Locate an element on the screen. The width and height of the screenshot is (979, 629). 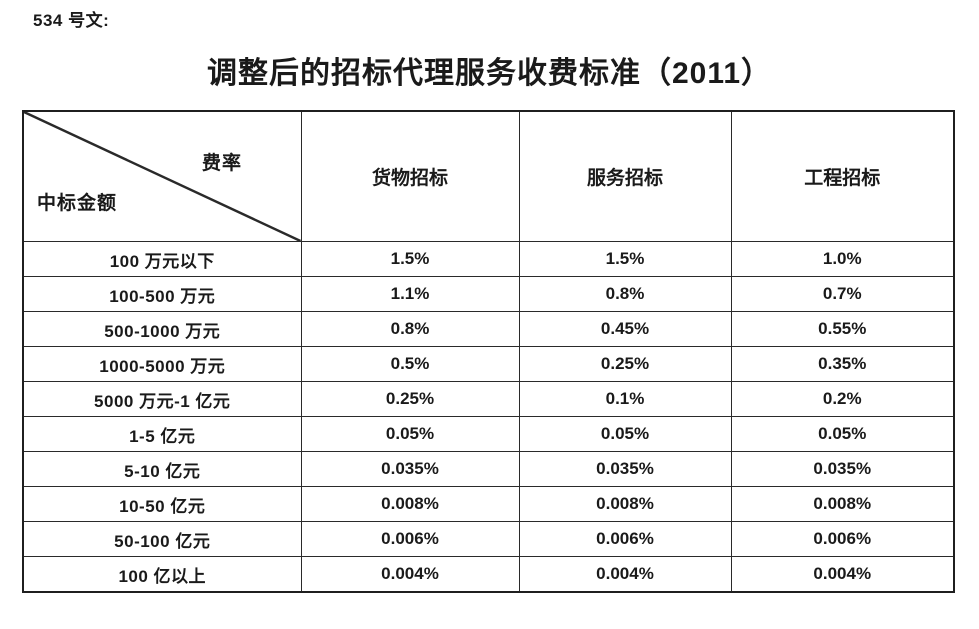
row-label: 100 万元以下 is located at coordinates (162, 259).